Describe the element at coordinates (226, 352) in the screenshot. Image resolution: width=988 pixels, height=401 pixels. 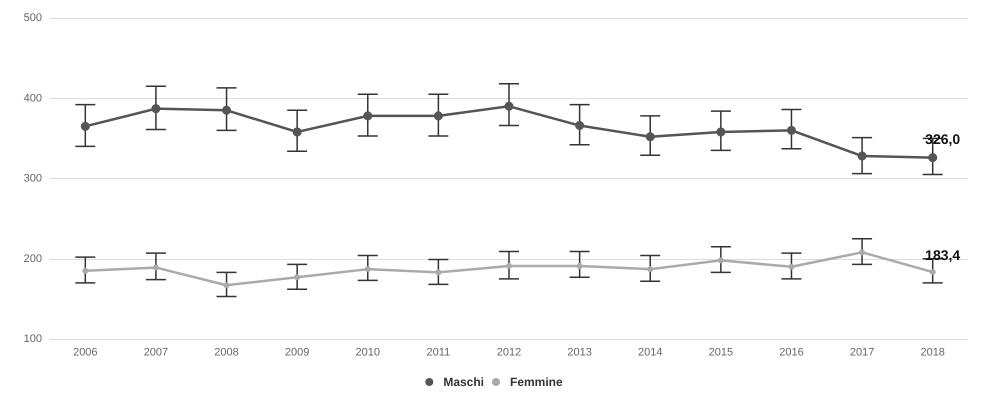
I see `x-tick-label: 2008` at that location.